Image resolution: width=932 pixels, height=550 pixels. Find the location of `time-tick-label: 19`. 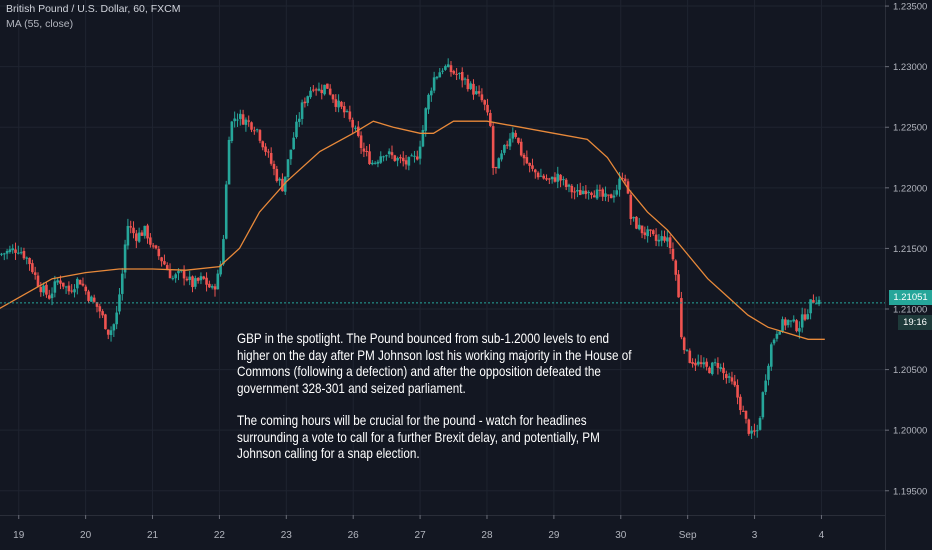

time-tick-label: 19 is located at coordinates (19, 535).